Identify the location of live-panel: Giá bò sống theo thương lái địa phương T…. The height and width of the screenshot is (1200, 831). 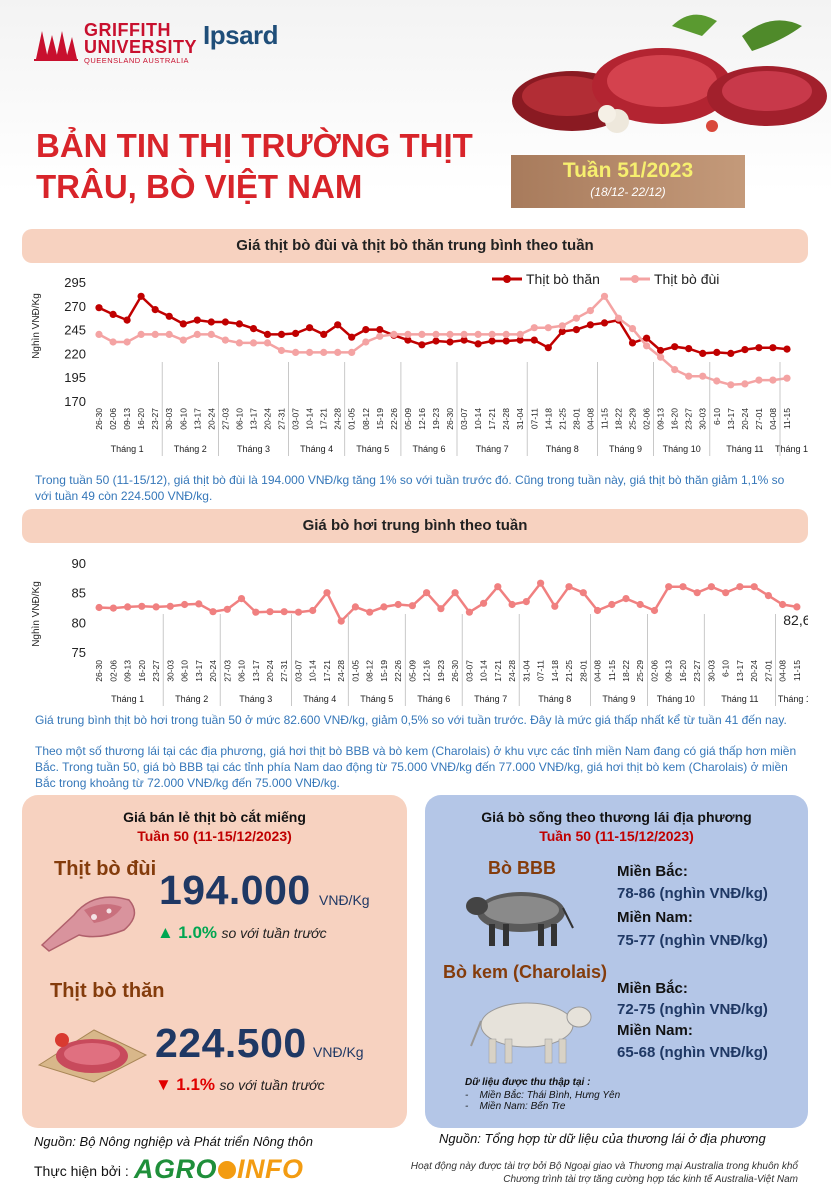
(616, 961).